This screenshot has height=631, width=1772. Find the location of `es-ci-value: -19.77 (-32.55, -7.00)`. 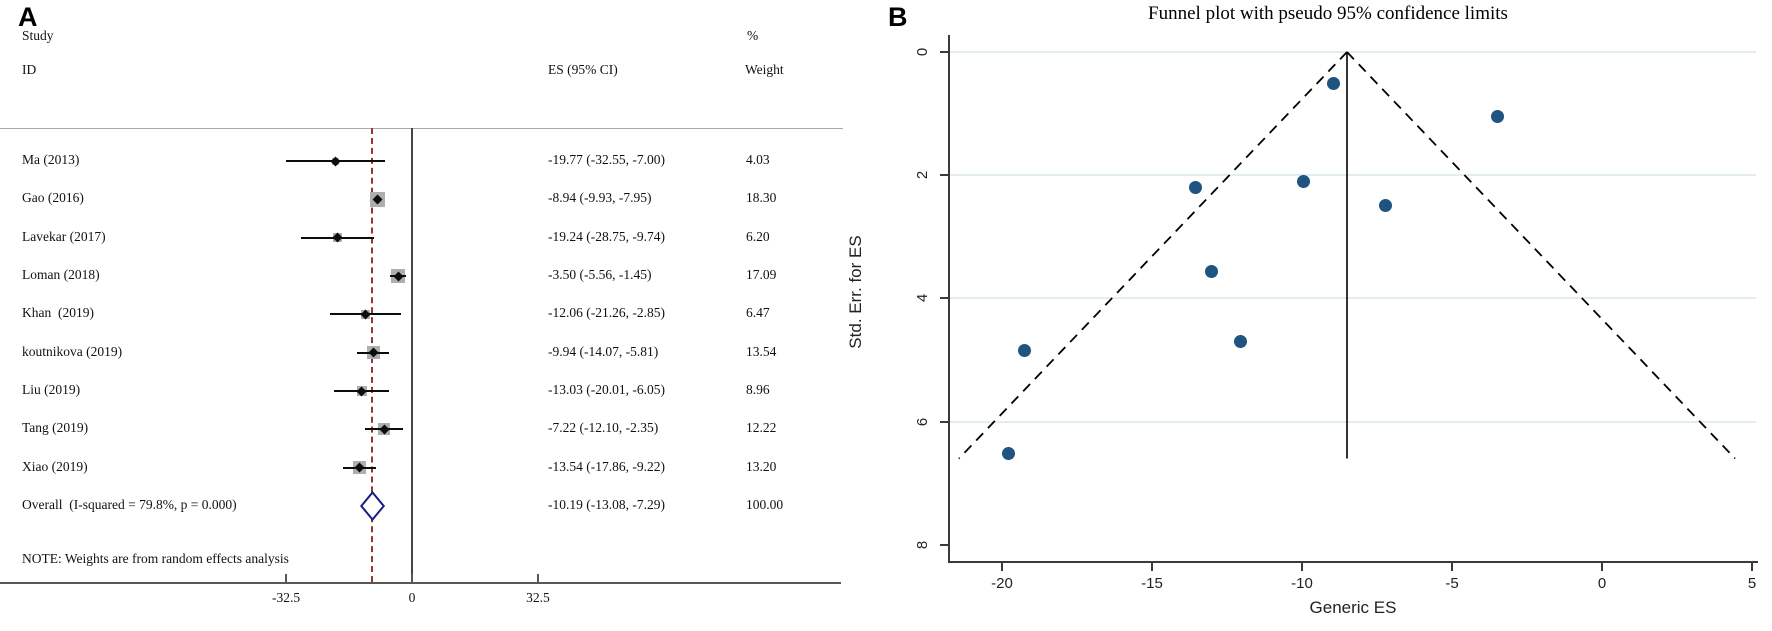

es-ci-value: -19.77 (-32.55, -7.00) is located at coordinates (606, 159).